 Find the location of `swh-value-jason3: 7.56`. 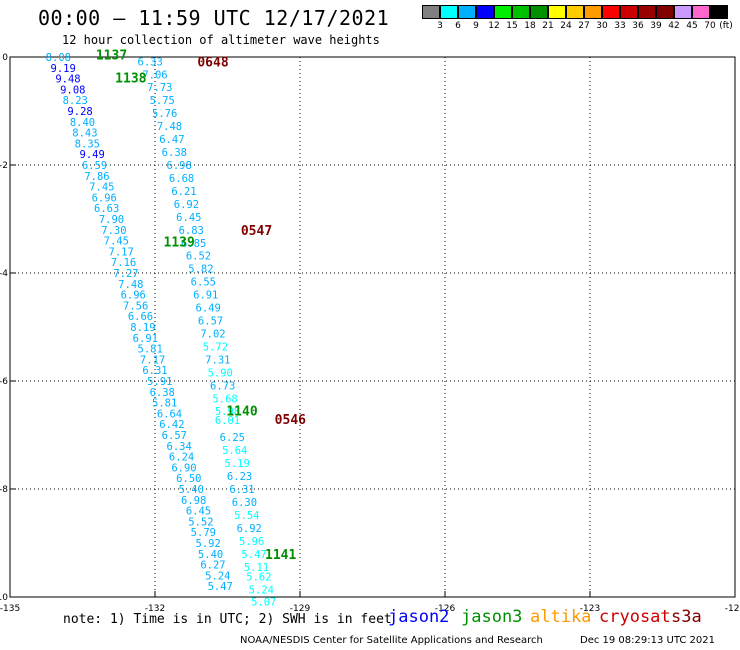

swh-value-jason3: 7.56 is located at coordinates (135, 306).